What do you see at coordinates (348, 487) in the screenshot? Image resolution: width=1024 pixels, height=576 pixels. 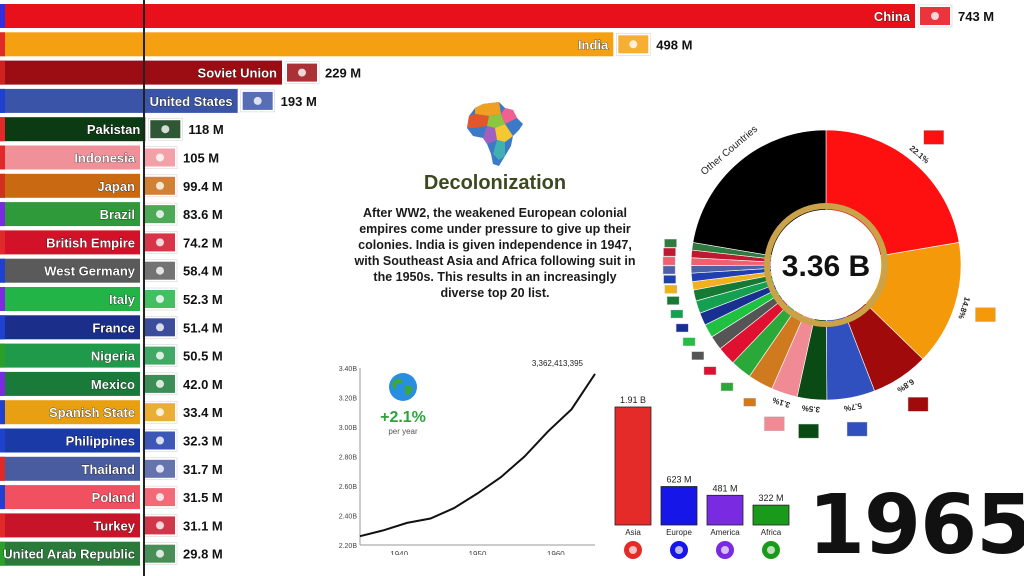 I see `y-tick-label: 2.60B` at bounding box center [348, 487].